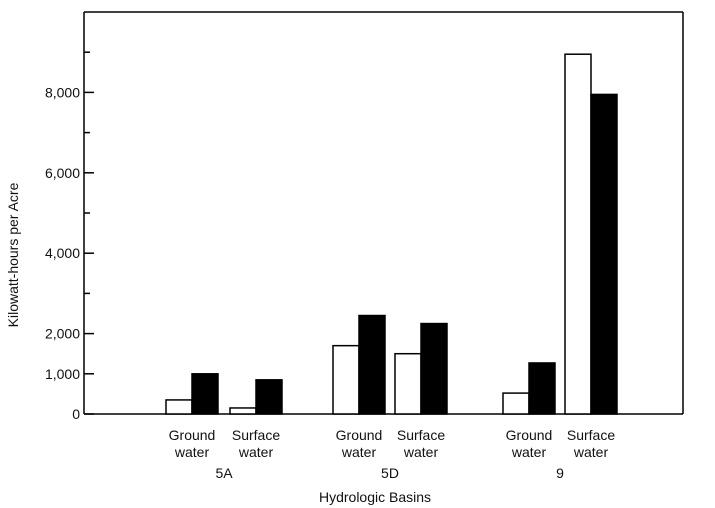 The image size is (715, 508). Describe the element at coordinates (390, 473) in the screenshot. I see `basin-label: 5D` at that location.